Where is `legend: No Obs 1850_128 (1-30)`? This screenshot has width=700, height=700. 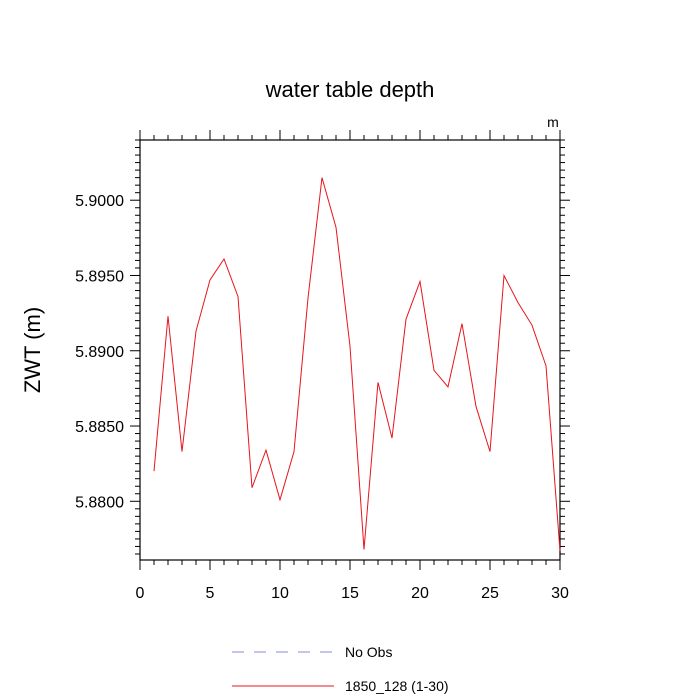 legend: No Obs 1850_128 (1-30) is located at coordinates (340, 669).